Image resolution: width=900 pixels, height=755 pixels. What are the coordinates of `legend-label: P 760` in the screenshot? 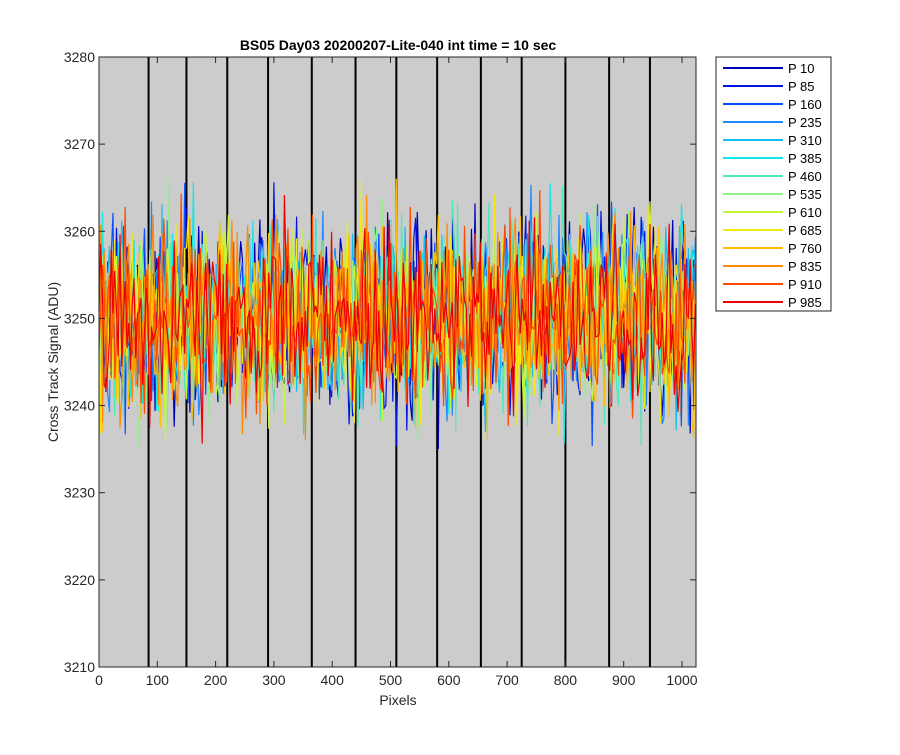 It's located at (805, 248).